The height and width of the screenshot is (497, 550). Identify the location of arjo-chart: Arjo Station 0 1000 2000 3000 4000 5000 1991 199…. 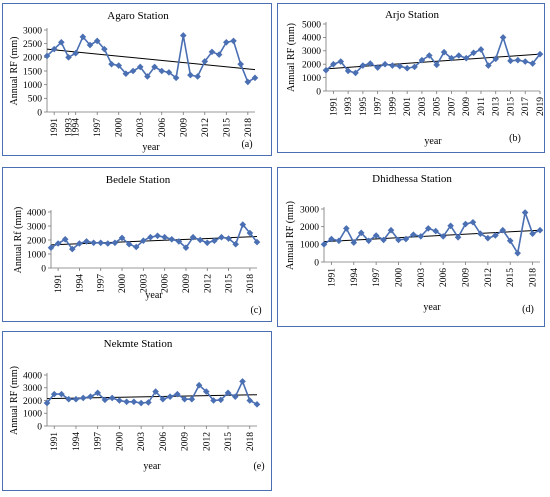
(412, 79).